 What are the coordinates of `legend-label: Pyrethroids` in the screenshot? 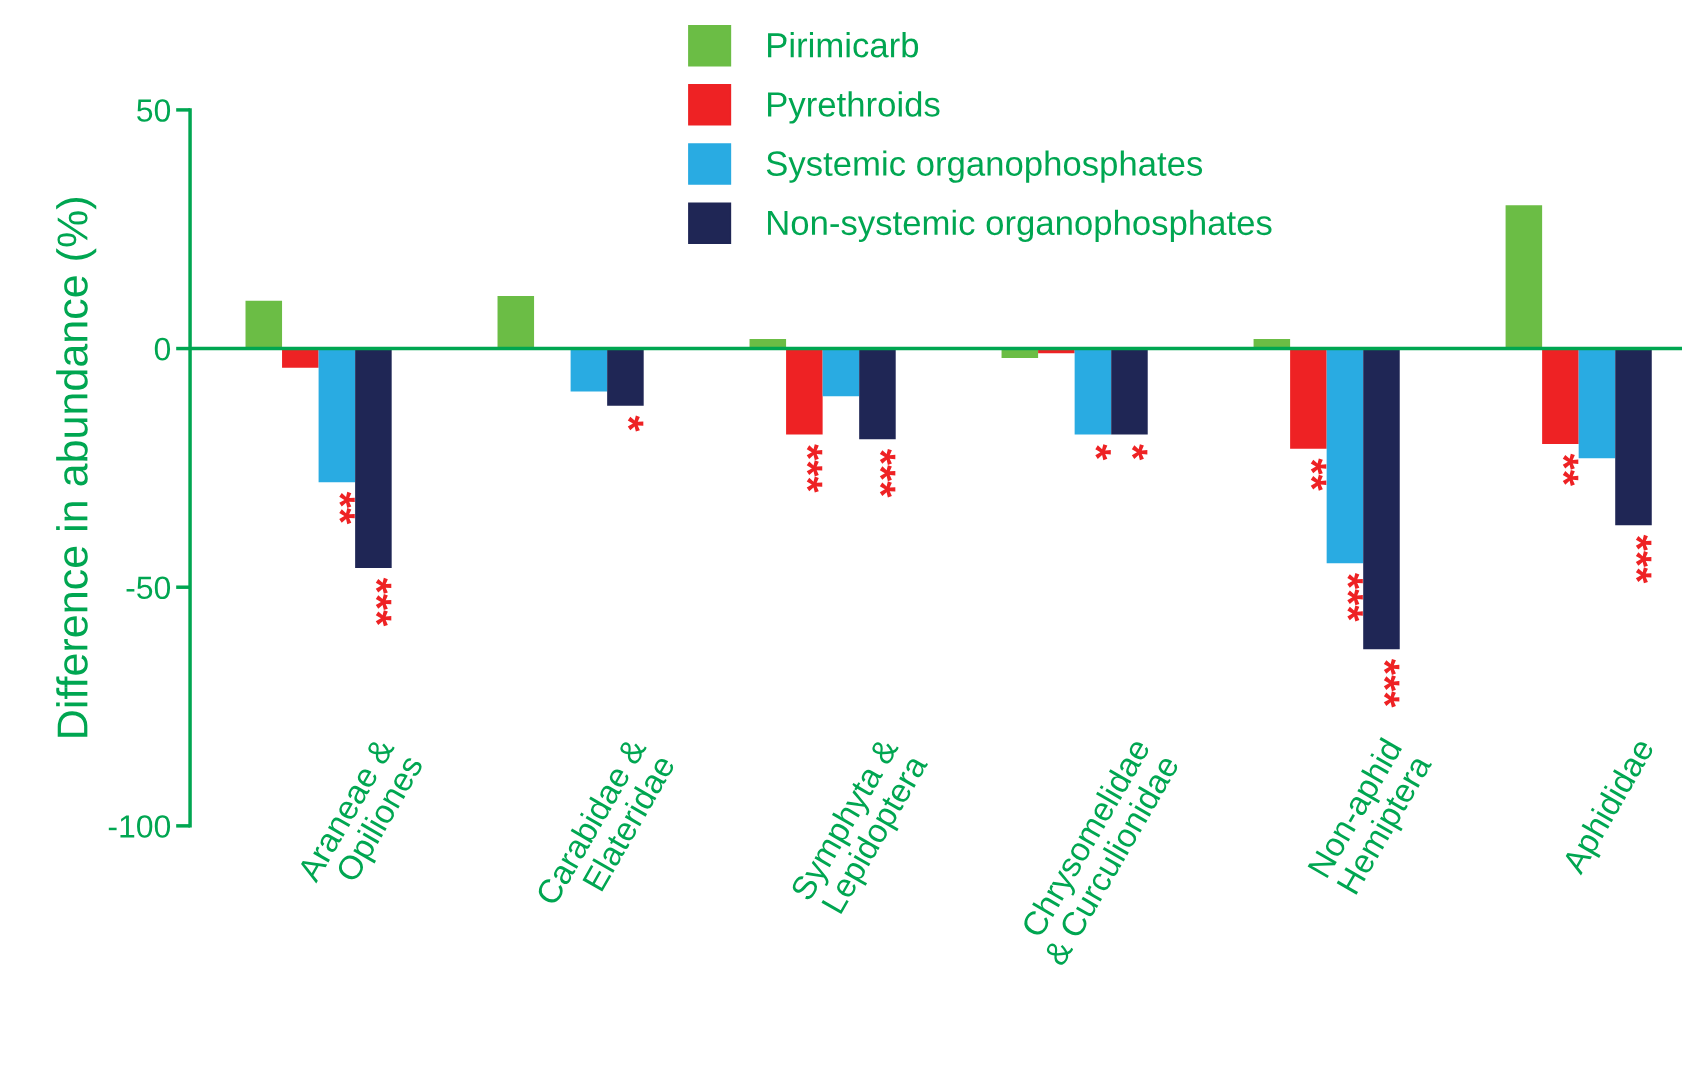 It's located at (854, 107).